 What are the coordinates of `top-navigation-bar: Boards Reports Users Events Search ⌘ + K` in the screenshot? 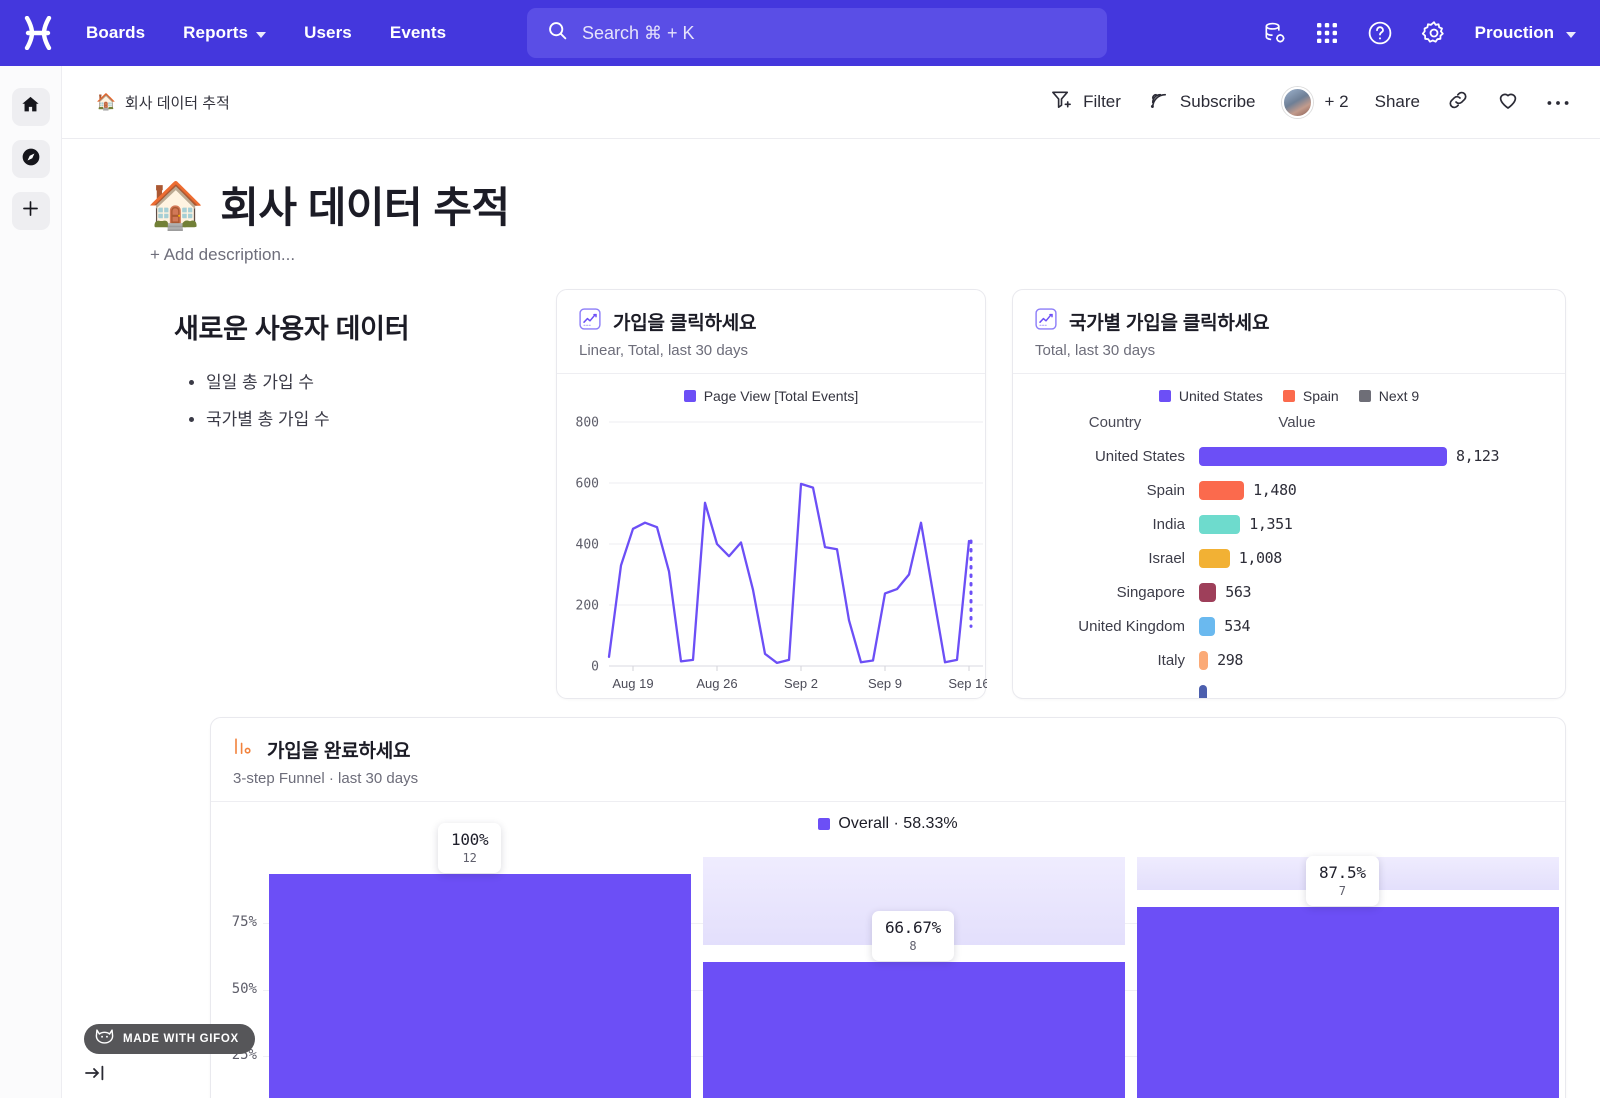 It's located at (800, 33).